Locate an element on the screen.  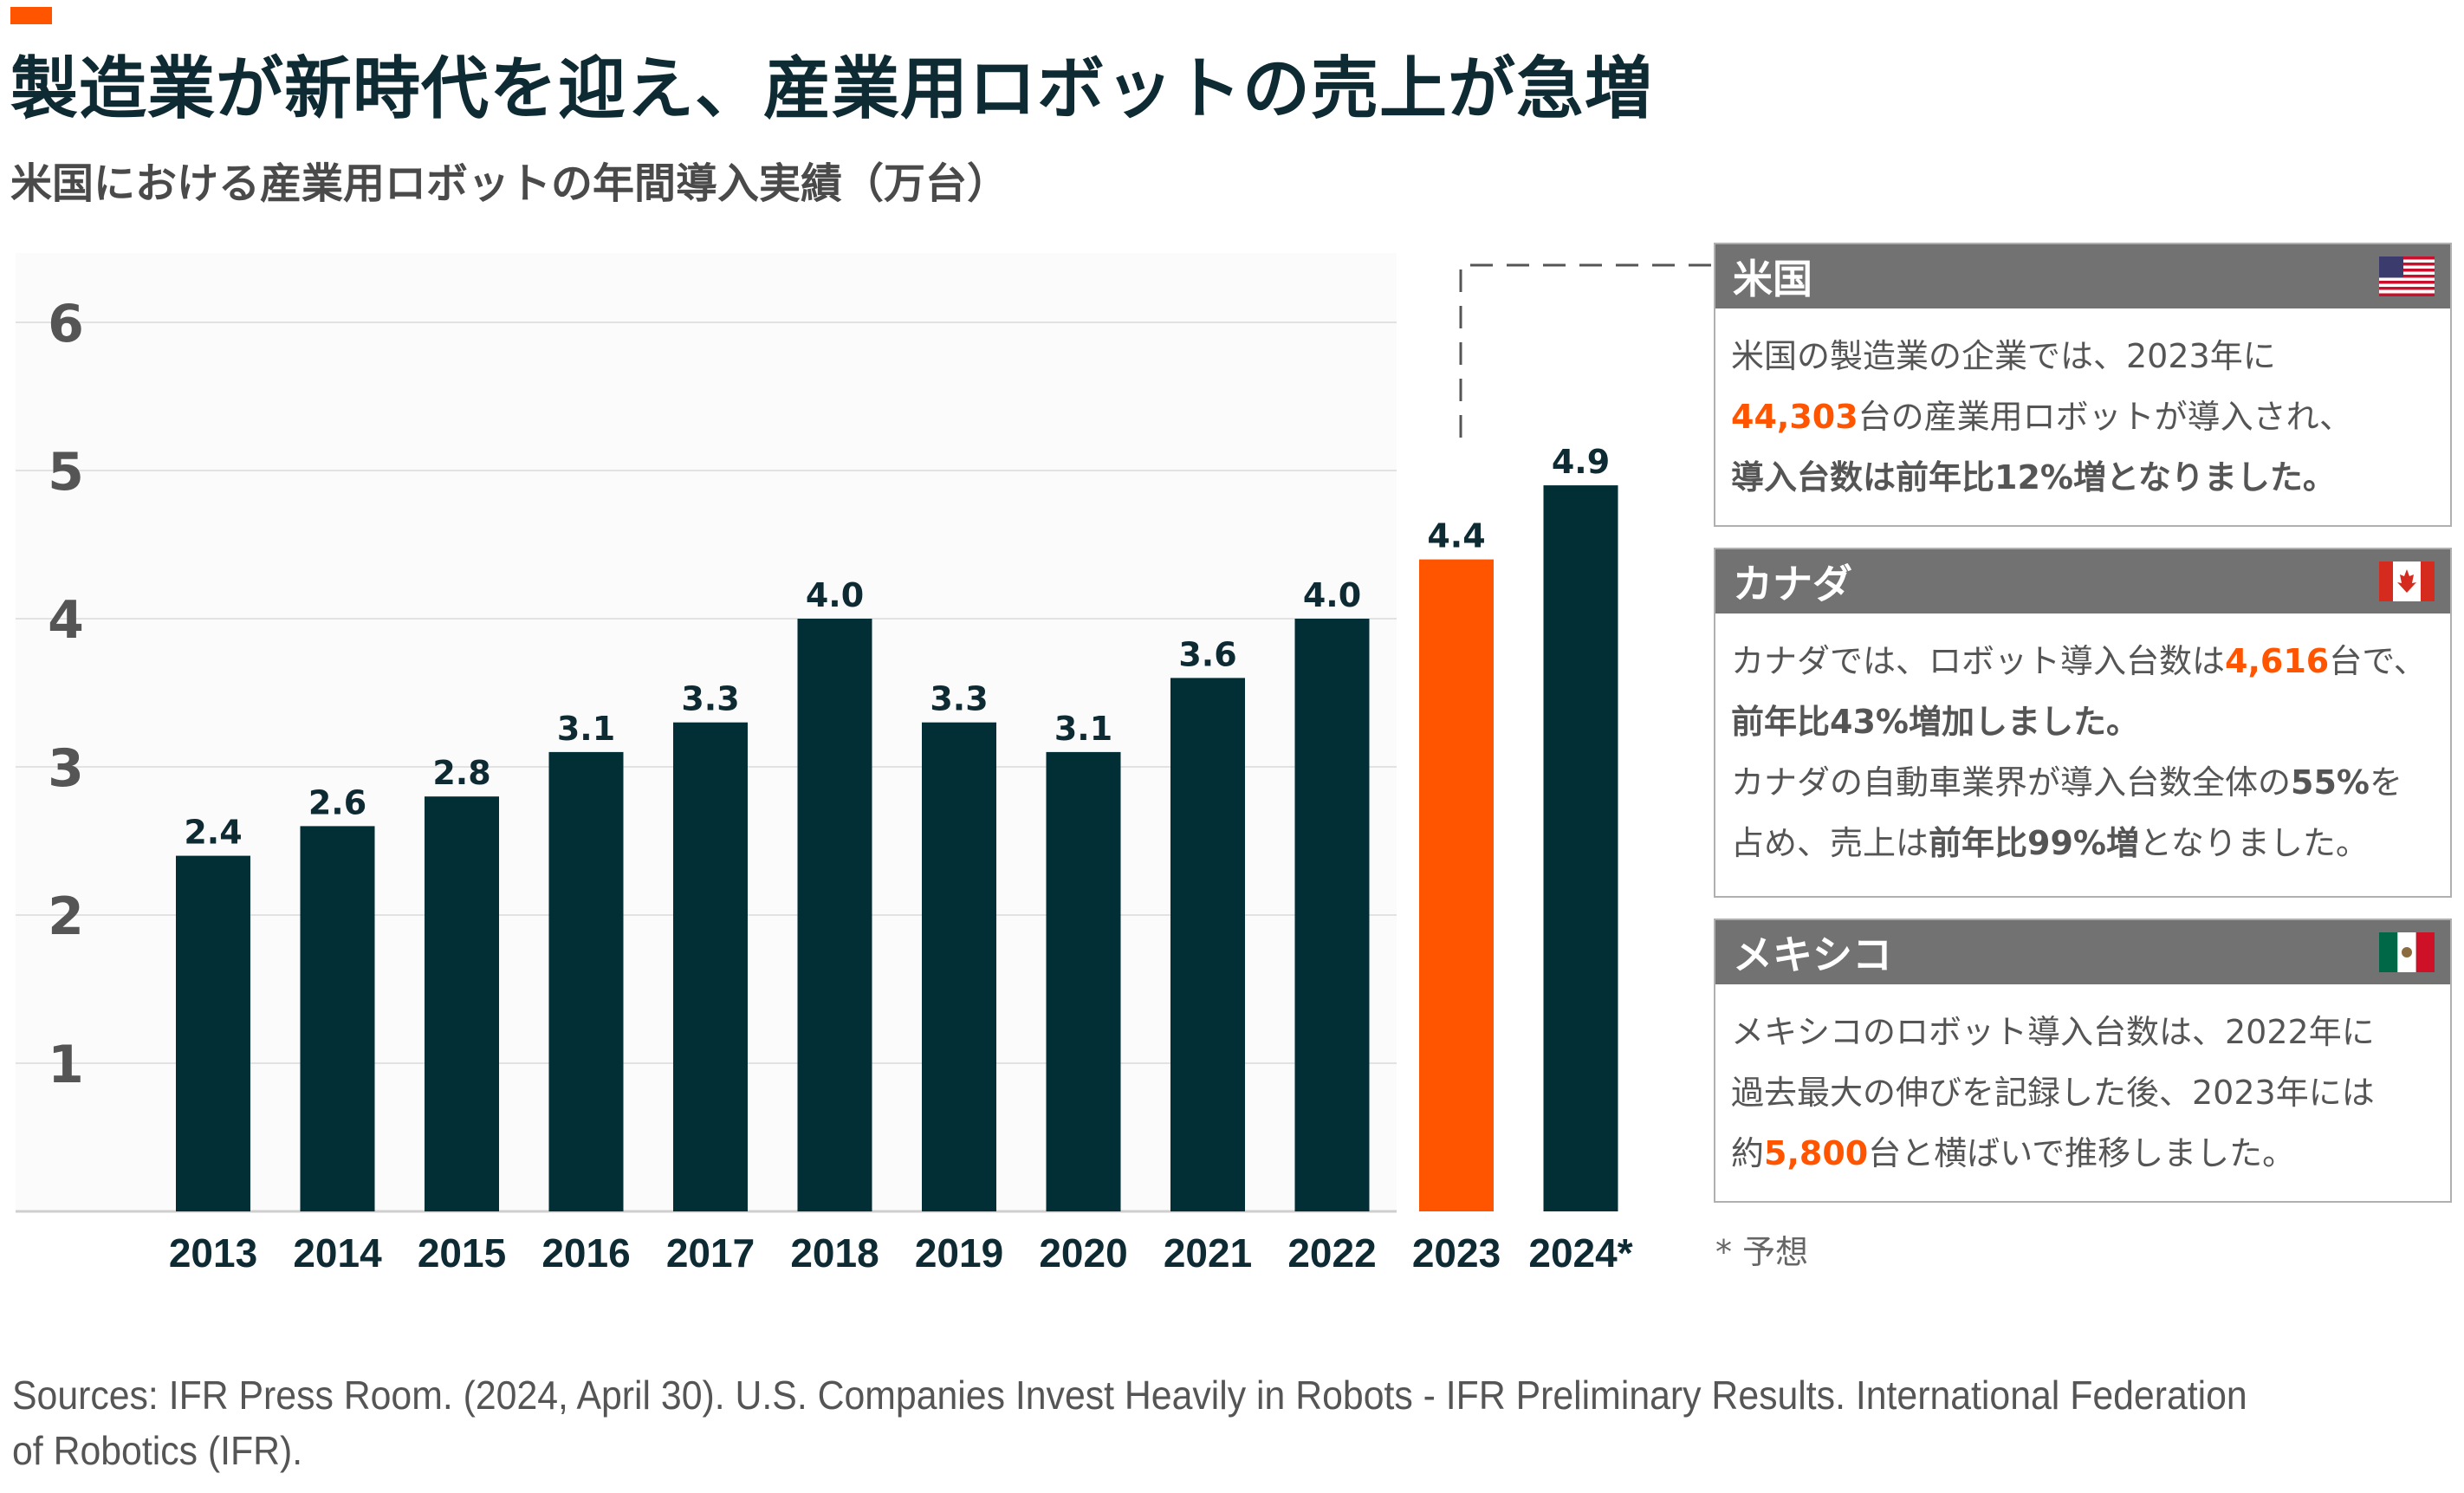
panel-usa-title: 米国 is located at coordinates (1773, 279).